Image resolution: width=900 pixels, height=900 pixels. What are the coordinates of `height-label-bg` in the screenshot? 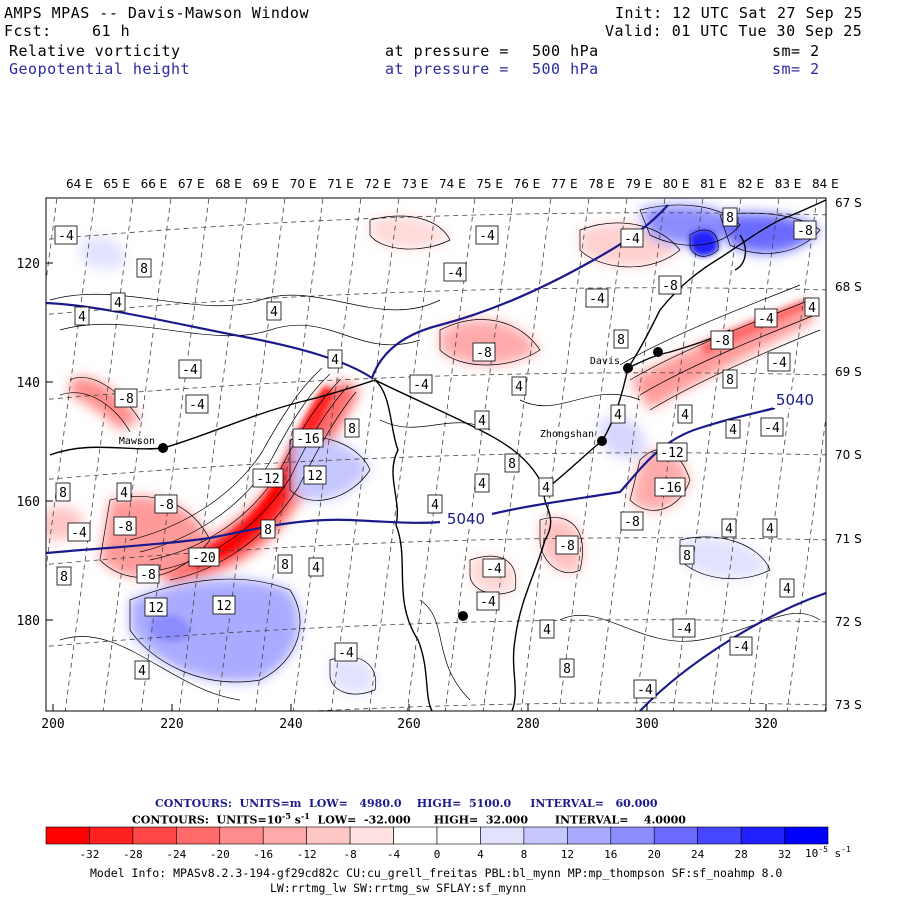 It's located at (795, 399).